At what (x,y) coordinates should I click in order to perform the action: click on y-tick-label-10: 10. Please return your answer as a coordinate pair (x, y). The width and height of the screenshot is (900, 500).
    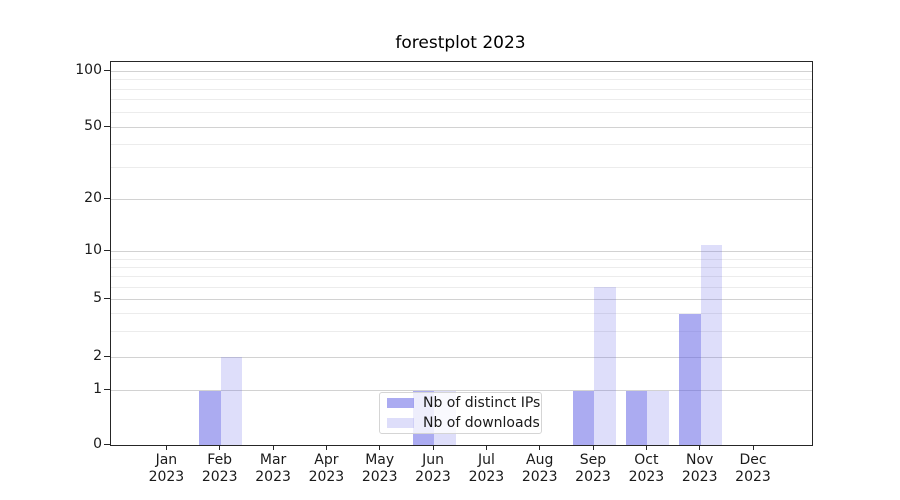
    Looking at the image, I should click on (93, 250).